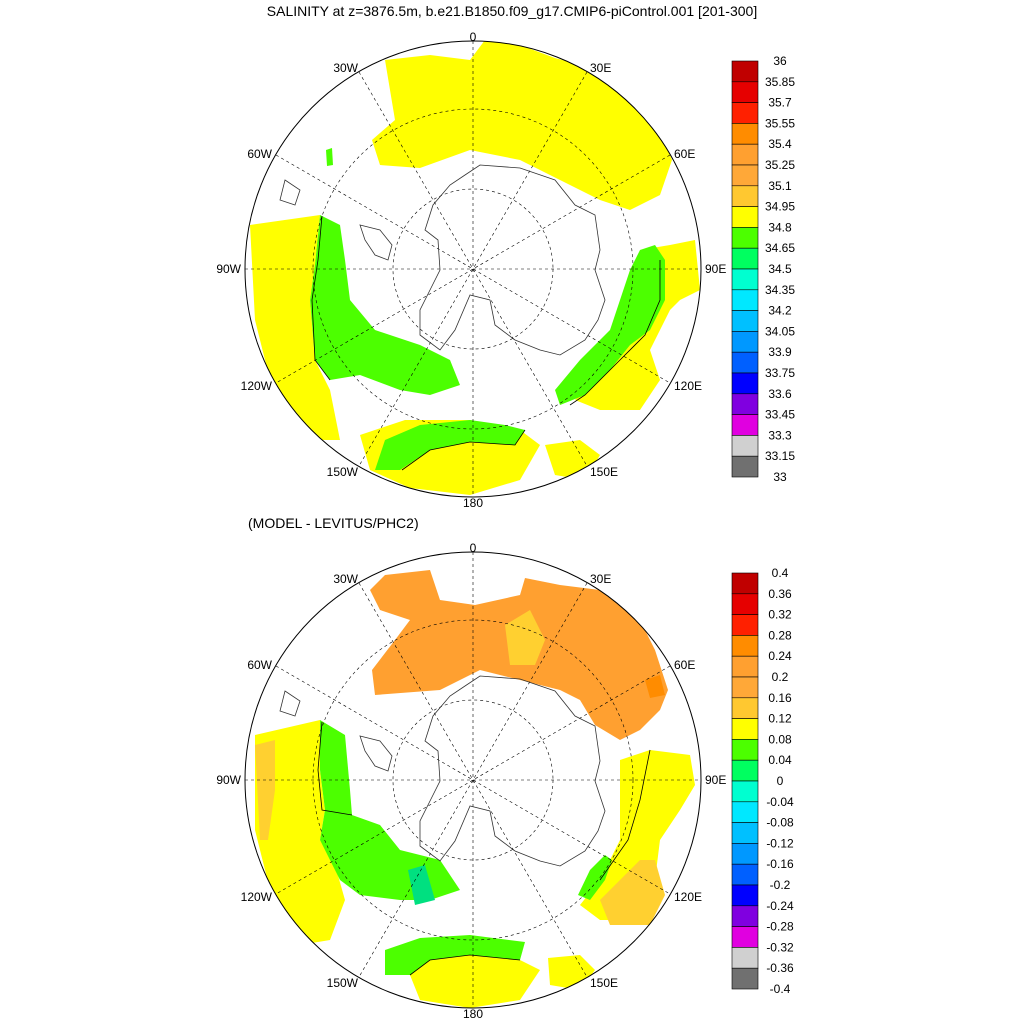 This screenshot has width=1024, height=1024. What do you see at coordinates (780, 144) in the screenshot?
I see `salinity-colorbar-tick-label: 35.4` at bounding box center [780, 144].